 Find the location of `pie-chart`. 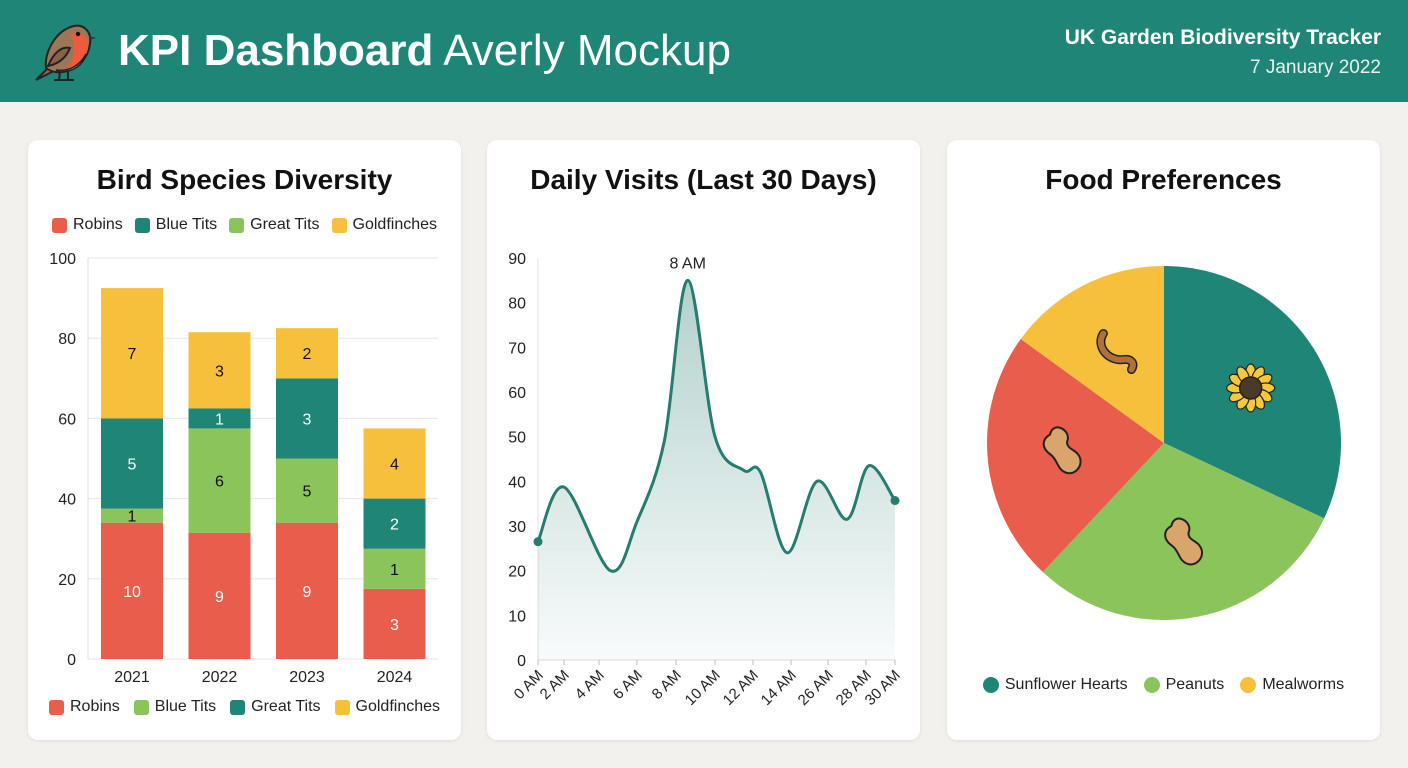

pie-chart is located at coordinates (1164, 443).